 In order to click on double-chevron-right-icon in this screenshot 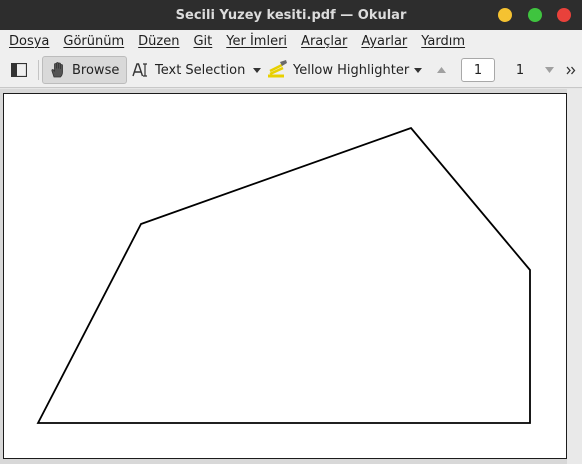, I will do `click(571, 70)`.